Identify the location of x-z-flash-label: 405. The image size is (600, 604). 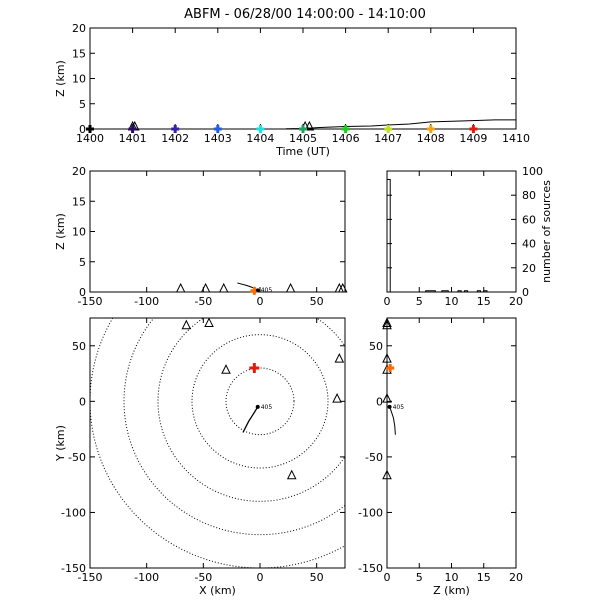
(267, 290).